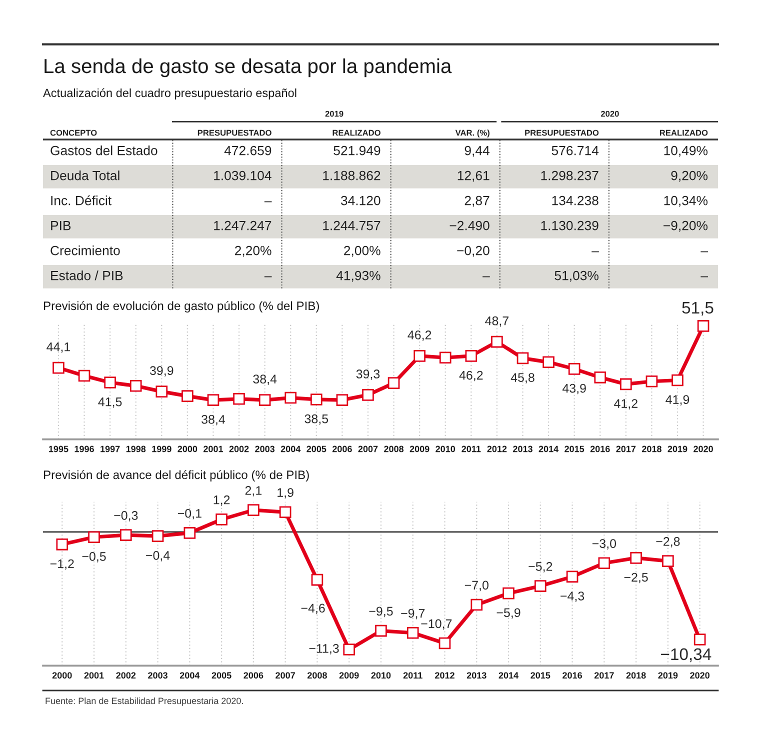 The width and height of the screenshot is (770, 746). I want to click on data-label: 41,5, so click(110, 403).